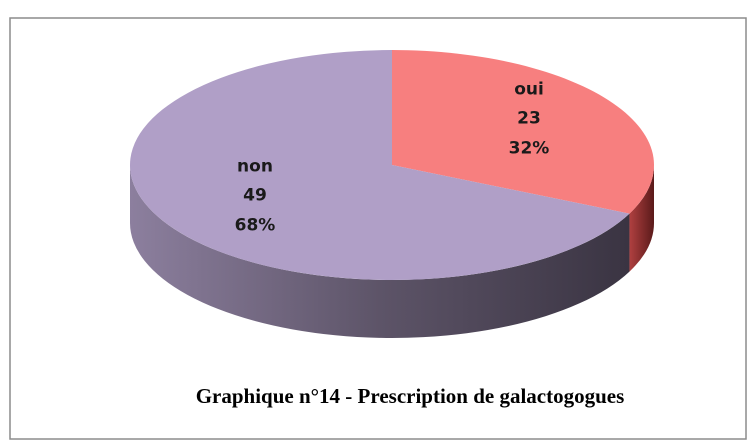  I want to click on slice-percent: 68%, so click(255, 225).